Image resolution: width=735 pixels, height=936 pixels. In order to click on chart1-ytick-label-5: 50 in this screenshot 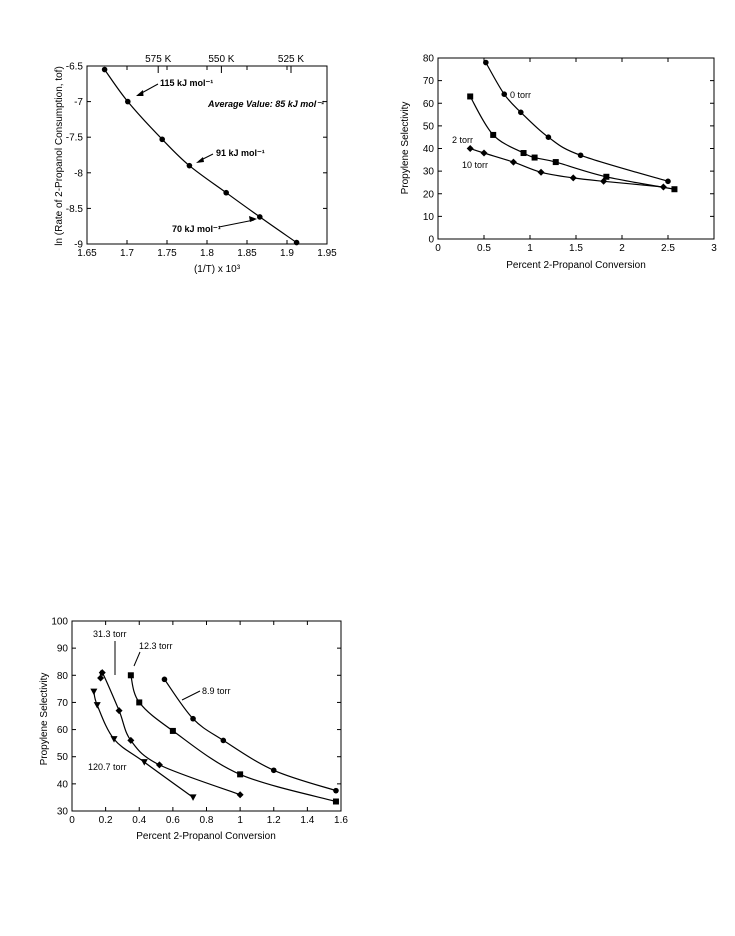, I will do `click(429, 126)`.